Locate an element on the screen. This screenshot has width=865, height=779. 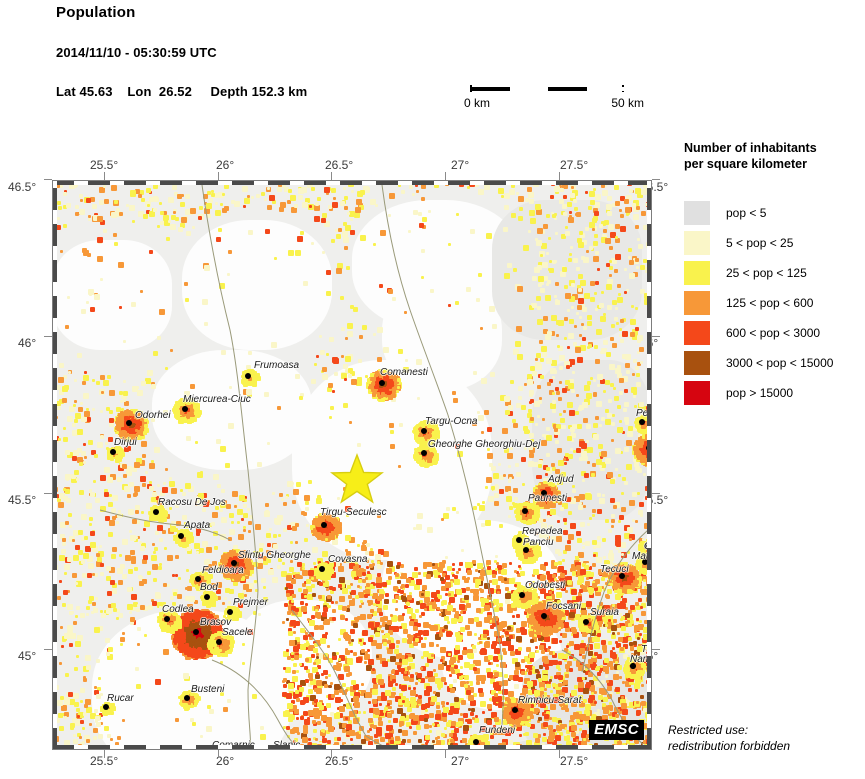
scale-label-low: 0 km is located at coordinates (477, 103).